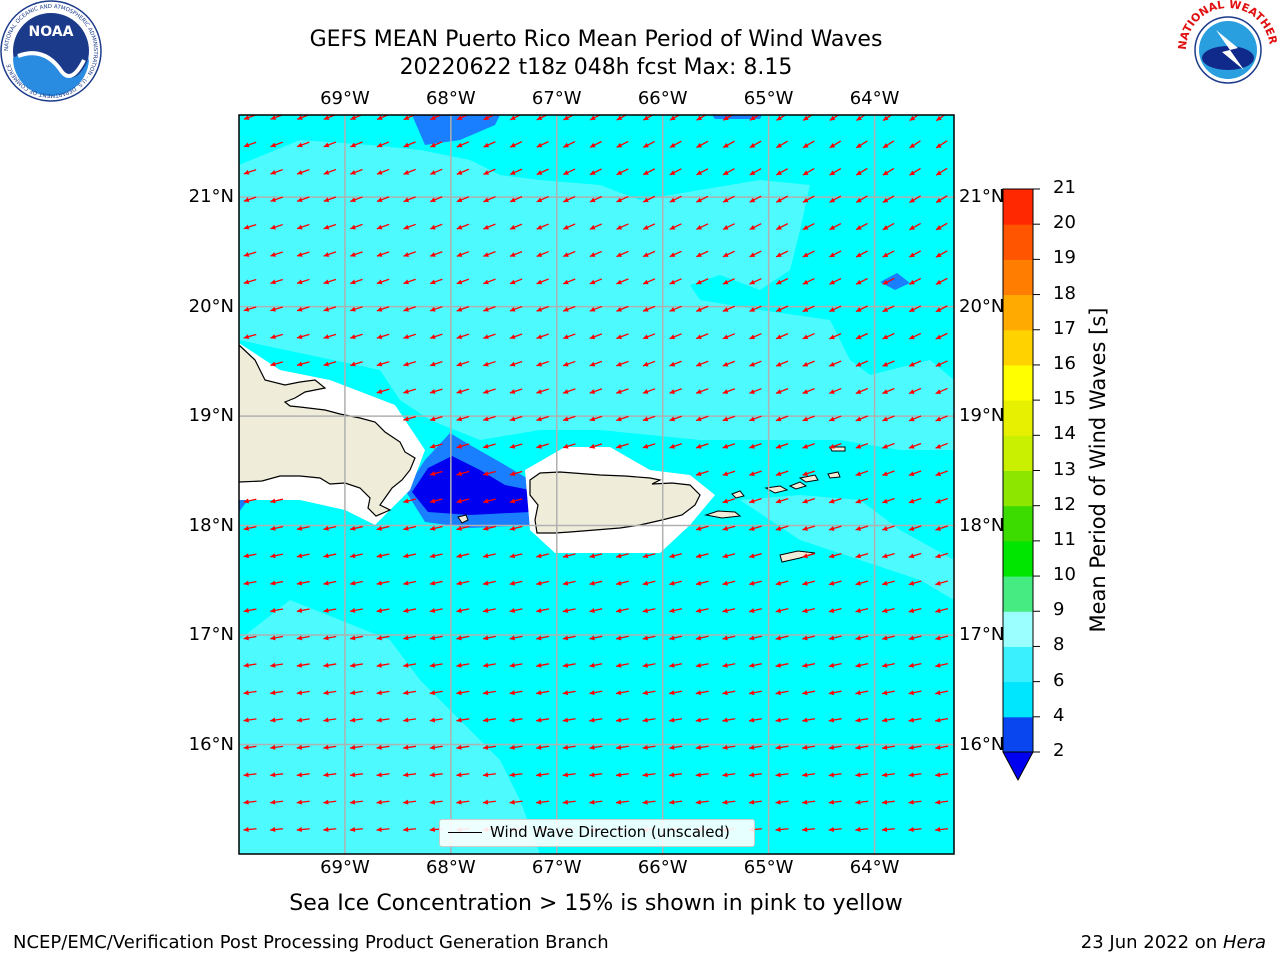  Describe the element at coordinates (662, 867) in the screenshot. I see `lon-label-bottom: 66°W` at that location.